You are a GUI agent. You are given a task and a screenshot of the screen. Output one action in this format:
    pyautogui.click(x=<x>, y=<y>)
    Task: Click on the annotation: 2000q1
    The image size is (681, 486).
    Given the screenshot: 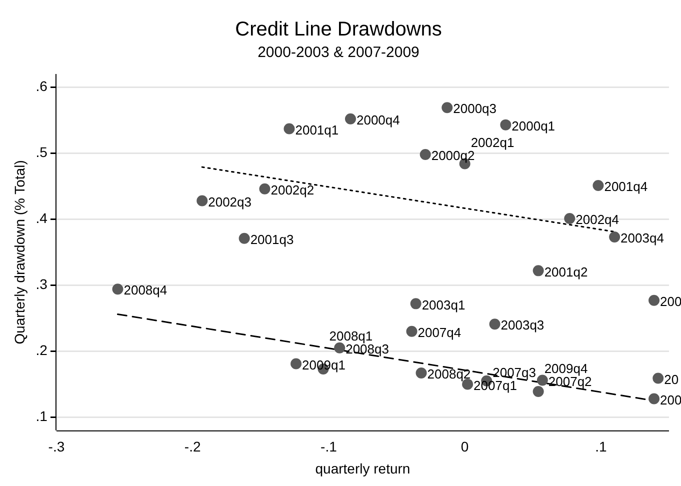 What is the action you would take?
    pyautogui.click(x=534, y=126)
    